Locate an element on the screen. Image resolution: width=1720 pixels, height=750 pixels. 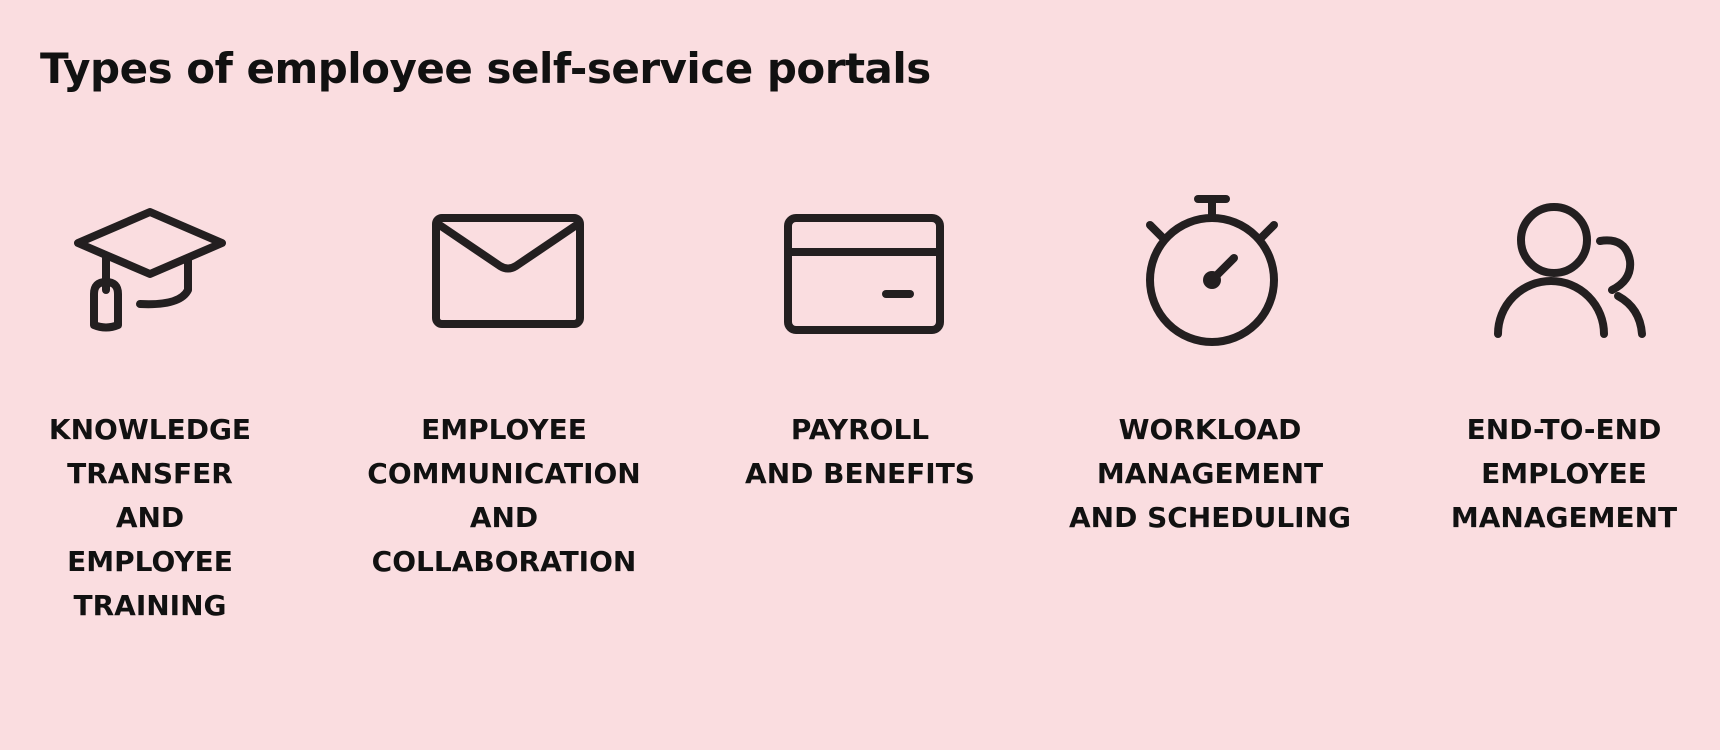
portal-label-end-to-end-management: END-TO-END EMPLOYEE MANAGEMENT is located at coordinates (1557, 474).